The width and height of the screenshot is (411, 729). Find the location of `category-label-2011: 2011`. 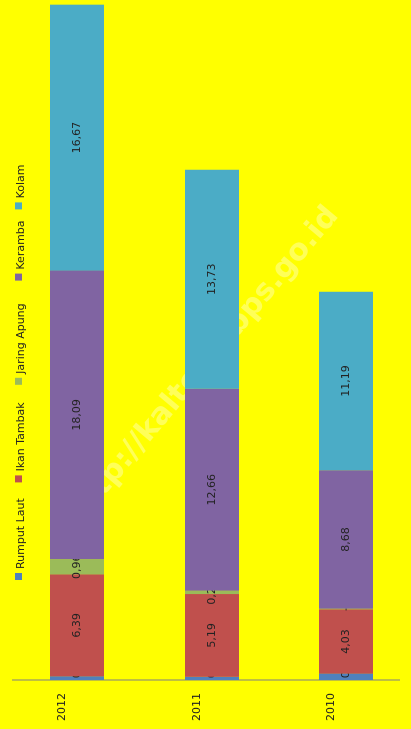

category-label-2011: 2011 is located at coordinates (196, 707).